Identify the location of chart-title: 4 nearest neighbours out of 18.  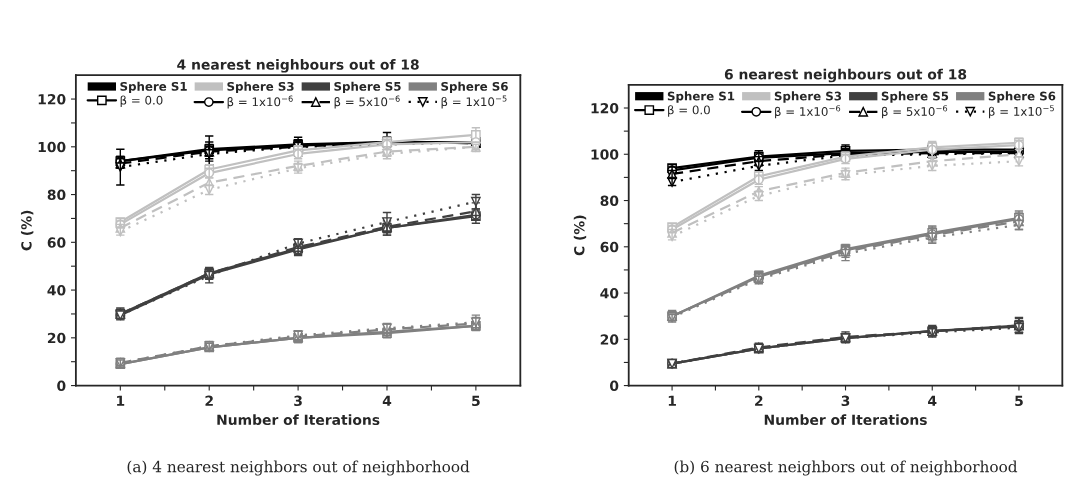
(298, 66).